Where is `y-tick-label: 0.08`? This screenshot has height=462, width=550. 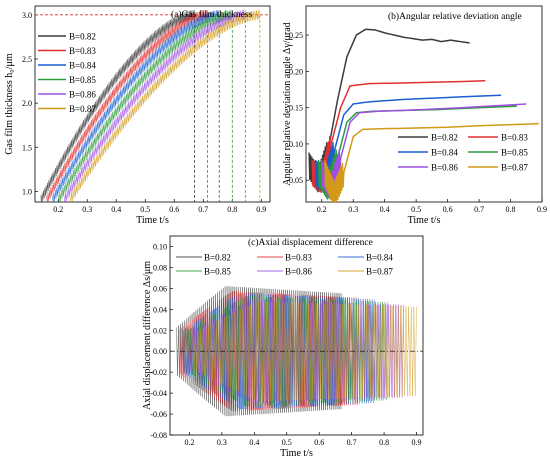
y-tick-label: 0.08 is located at coordinates (160, 267).